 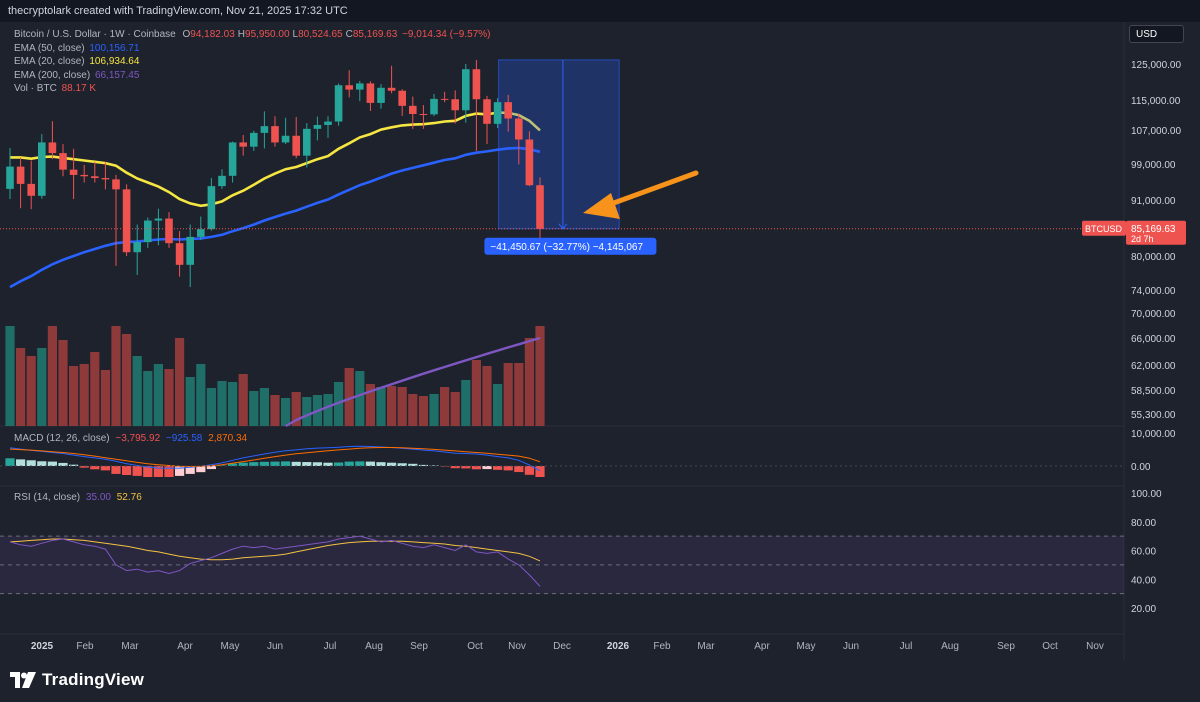 What do you see at coordinates (1141, 467) in the screenshot?
I see `macd-axis-tick: 0.00` at bounding box center [1141, 467].